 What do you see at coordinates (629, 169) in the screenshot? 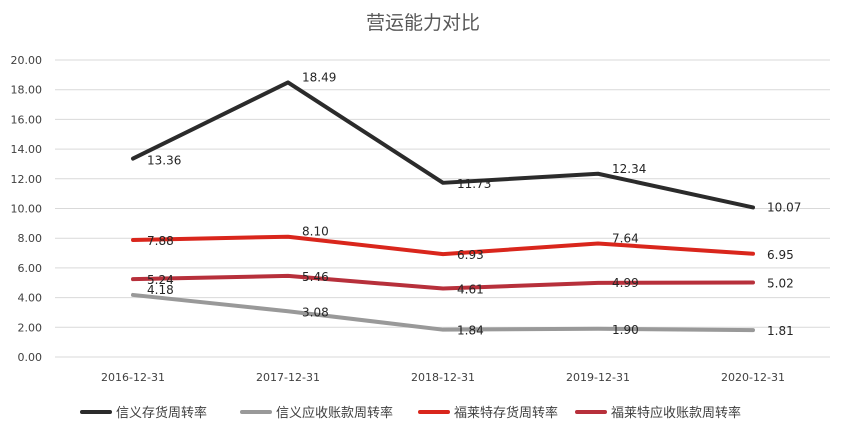
I see `data-label: 12.34` at bounding box center [629, 169].